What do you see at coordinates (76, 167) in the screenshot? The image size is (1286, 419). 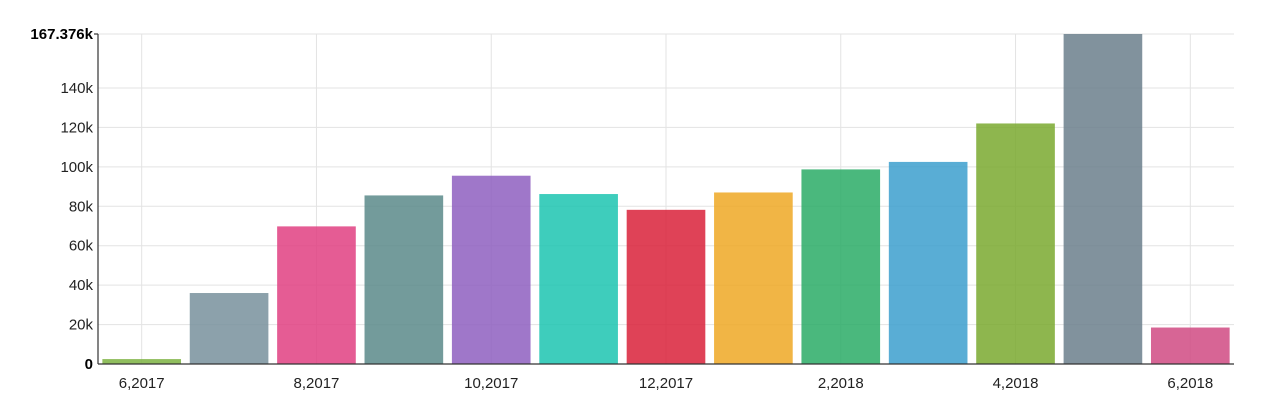 I see `y-tick-label: 100k` at bounding box center [76, 167].